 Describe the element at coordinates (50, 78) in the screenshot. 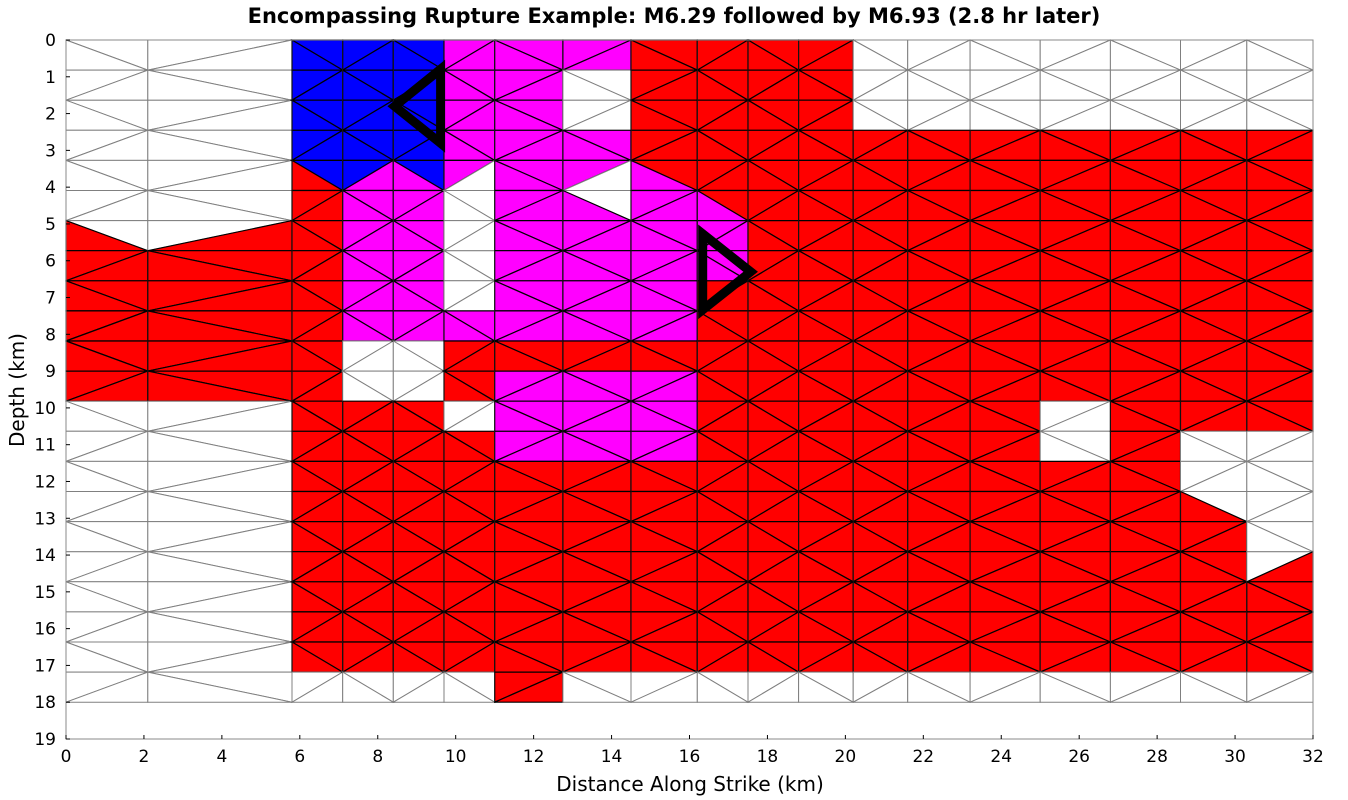

I see `y-tick-label: 1` at that location.